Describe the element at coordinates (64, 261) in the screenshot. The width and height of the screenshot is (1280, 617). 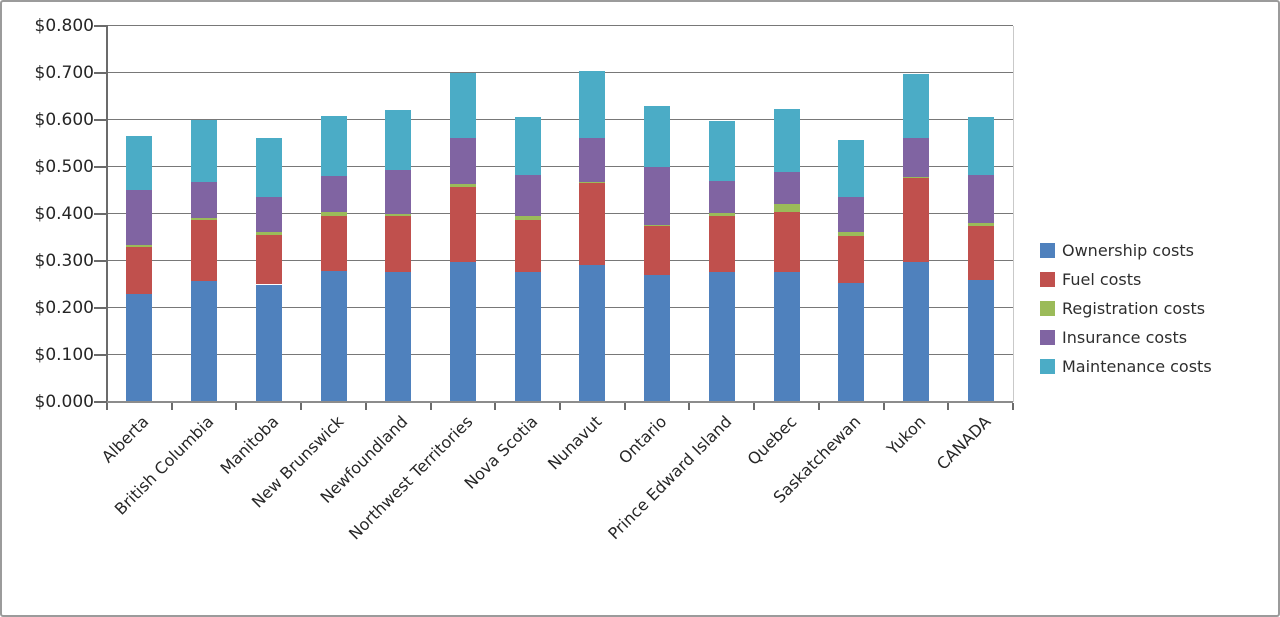
I see `y-axis-tick-label: $0.300` at that location.